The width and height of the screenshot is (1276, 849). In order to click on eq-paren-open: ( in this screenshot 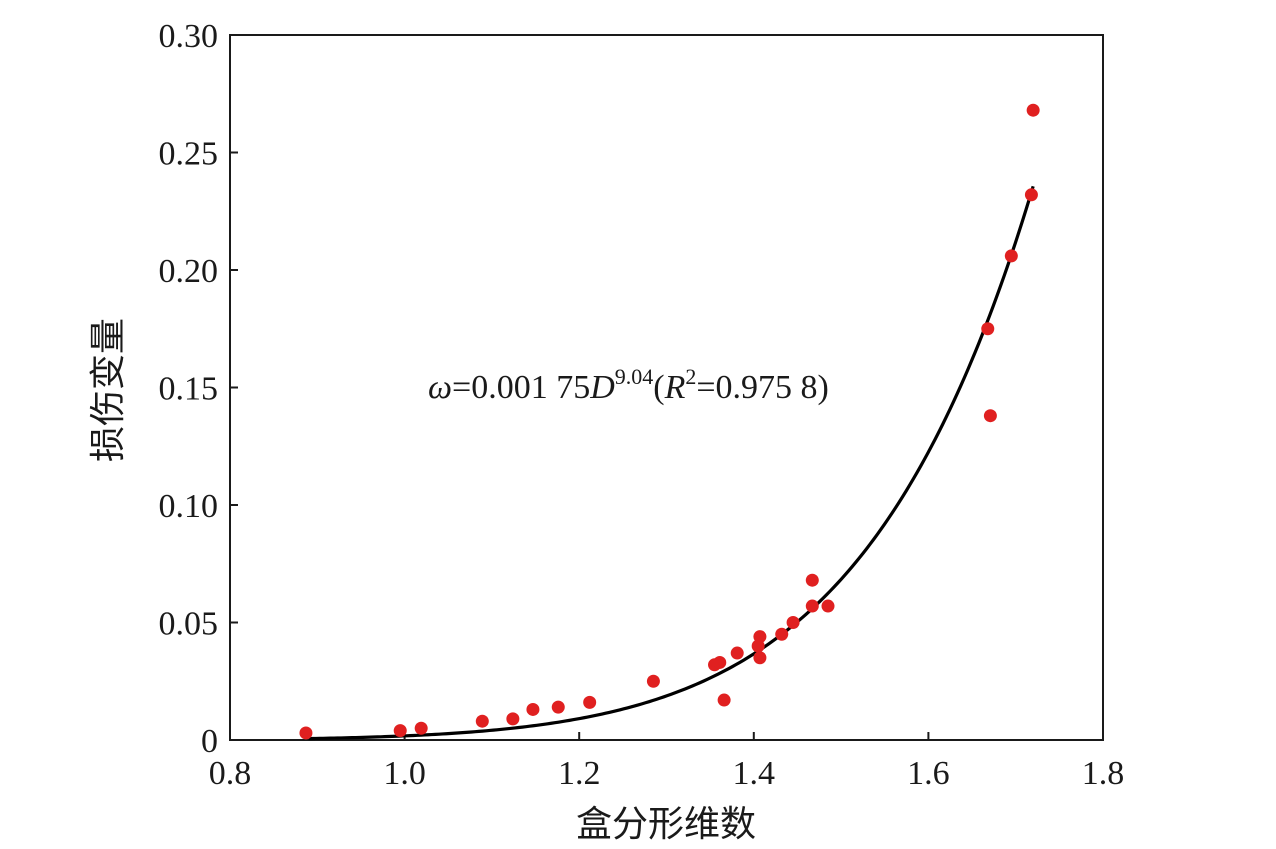, I will do `click(658, 387)`.